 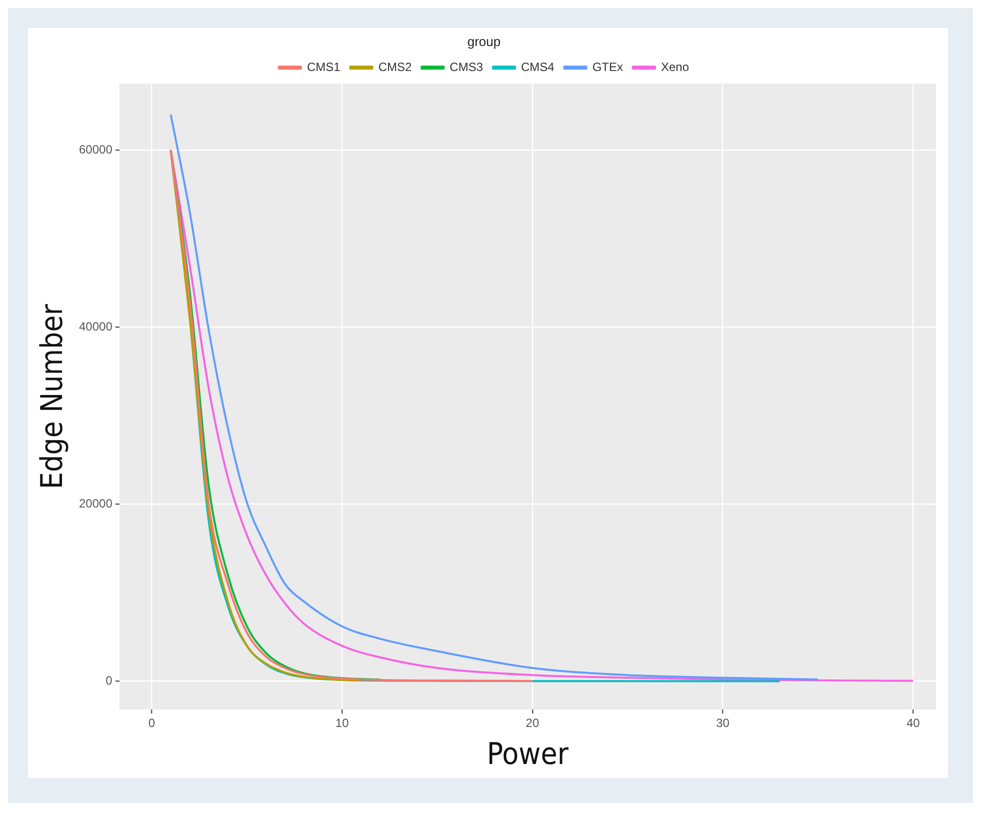 What do you see at coordinates (152, 723) in the screenshot?
I see `x-tick-label: 0` at bounding box center [152, 723].